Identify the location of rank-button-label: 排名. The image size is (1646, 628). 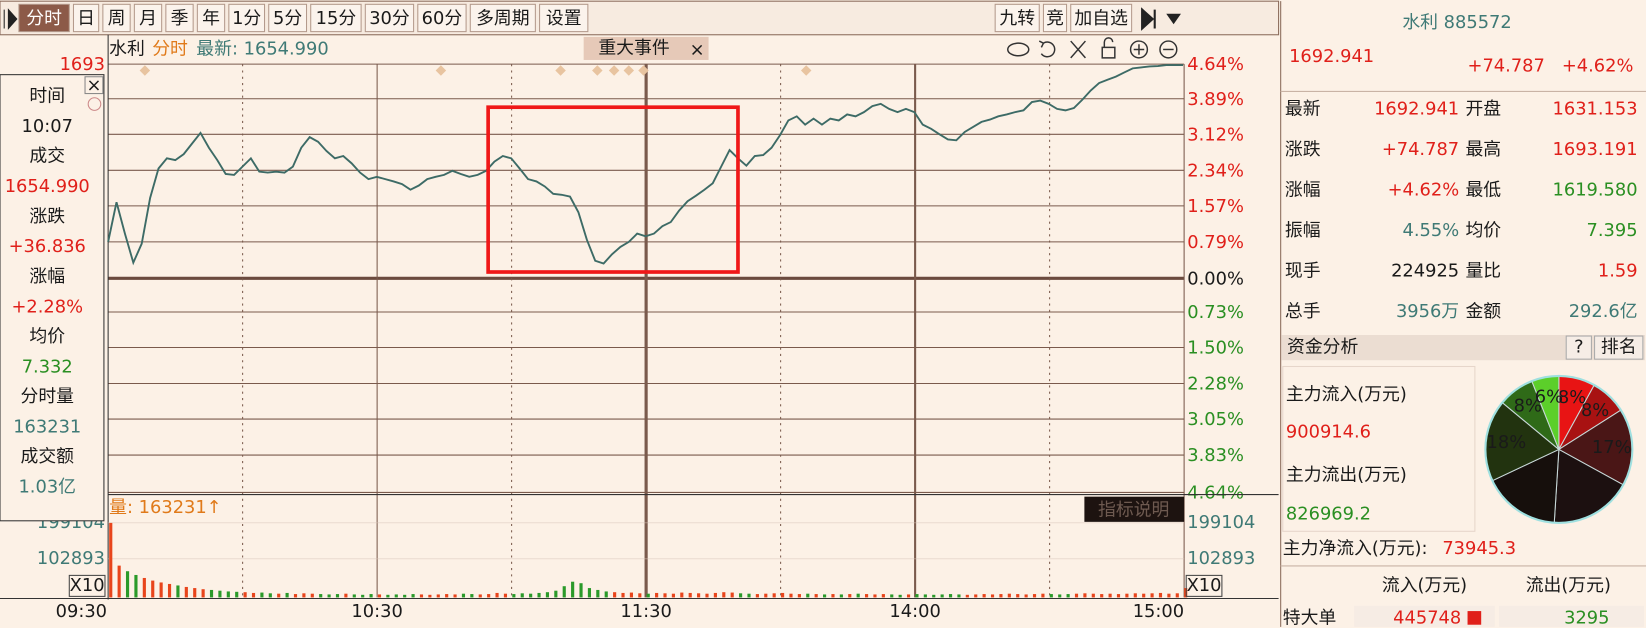
(1619, 347).